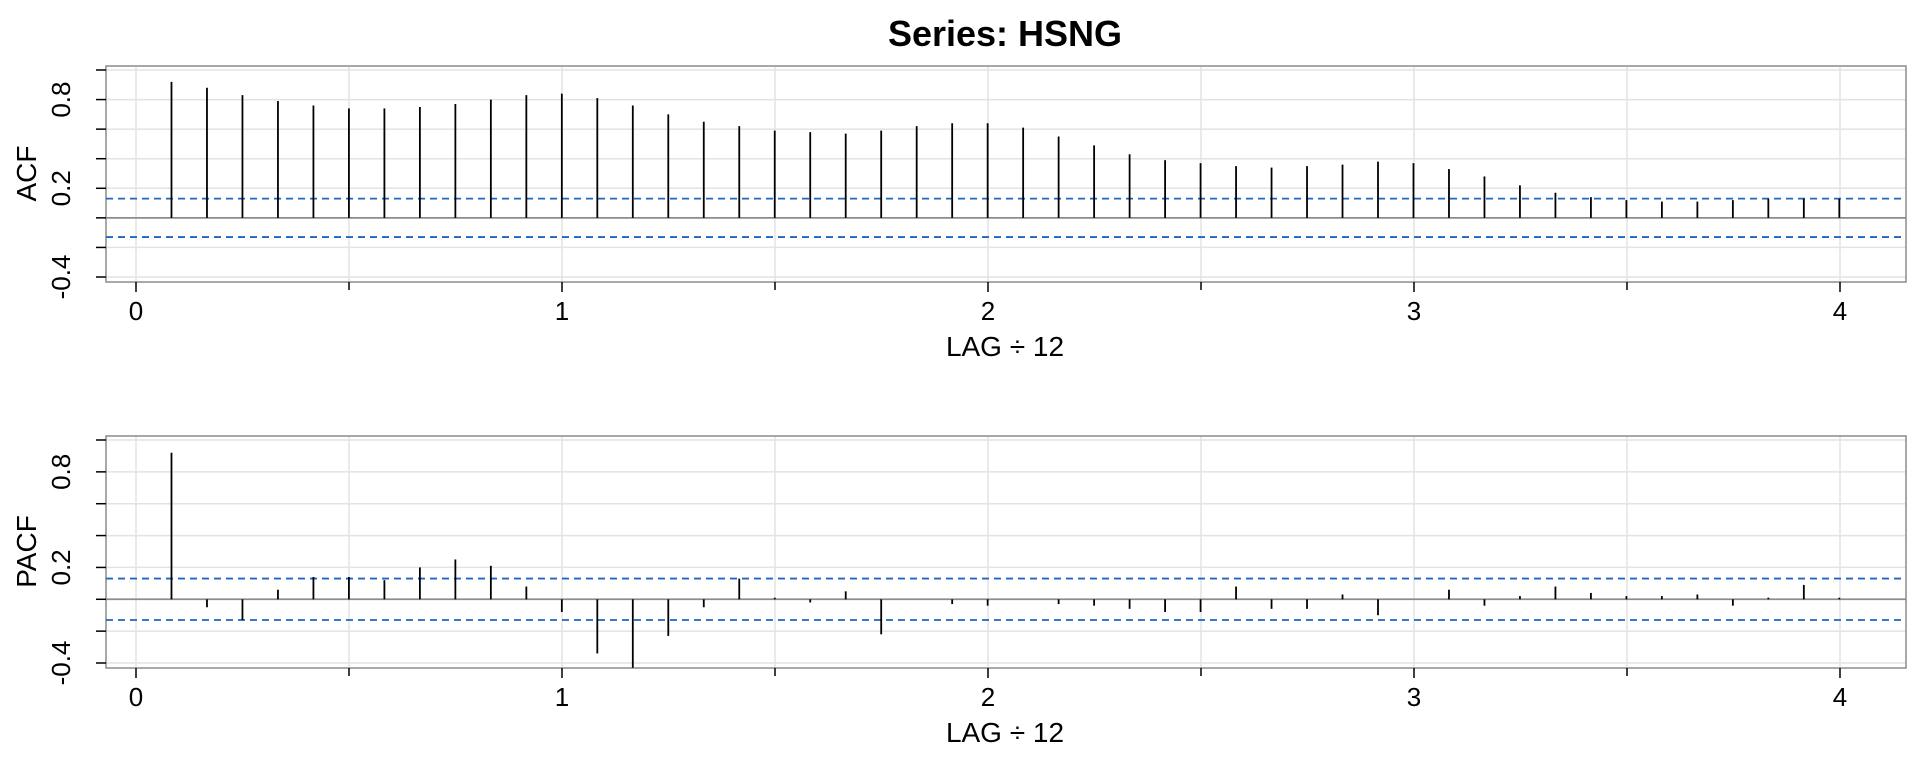  What do you see at coordinates (1005, 33) in the screenshot?
I see `chart-title: Series: HSNG` at bounding box center [1005, 33].